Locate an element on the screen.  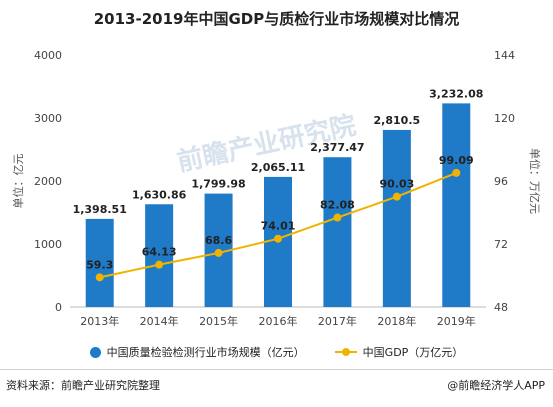
chart-legend: 中国质量检验检测行业市场规模（亿元） 中国GDP（万亿元） is located at coordinates (276, 352).